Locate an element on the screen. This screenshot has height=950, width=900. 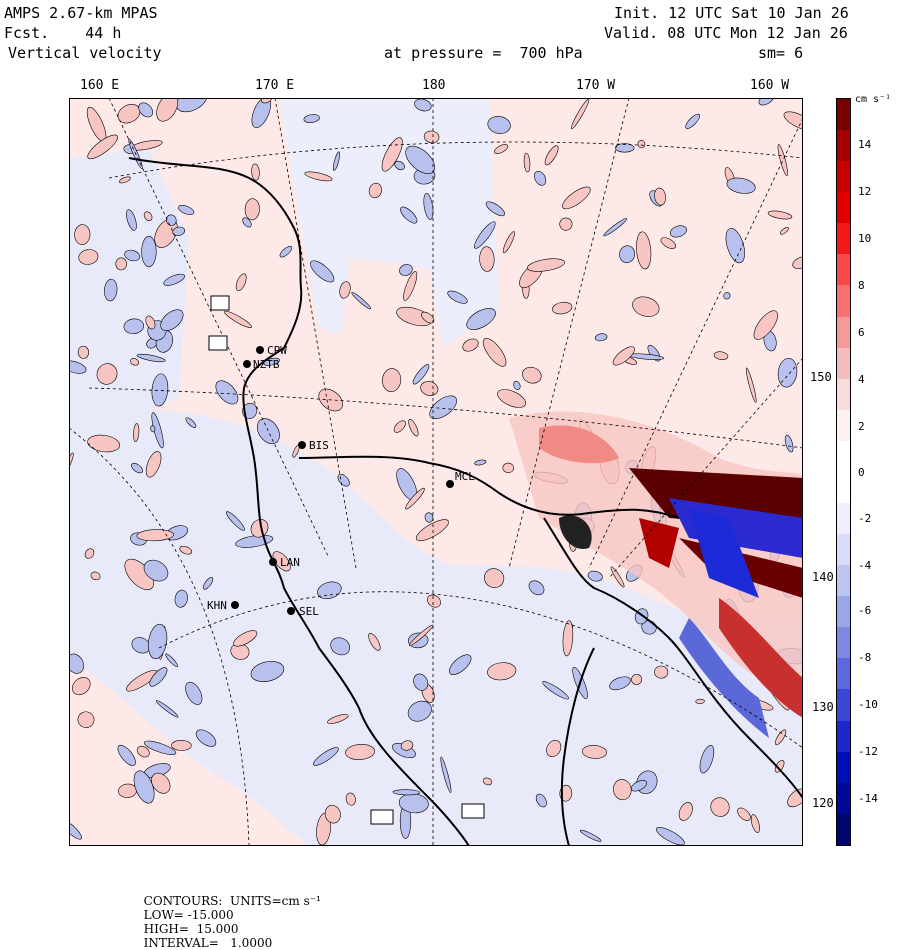
station-sel: SEL is located at coordinates (303, 611).